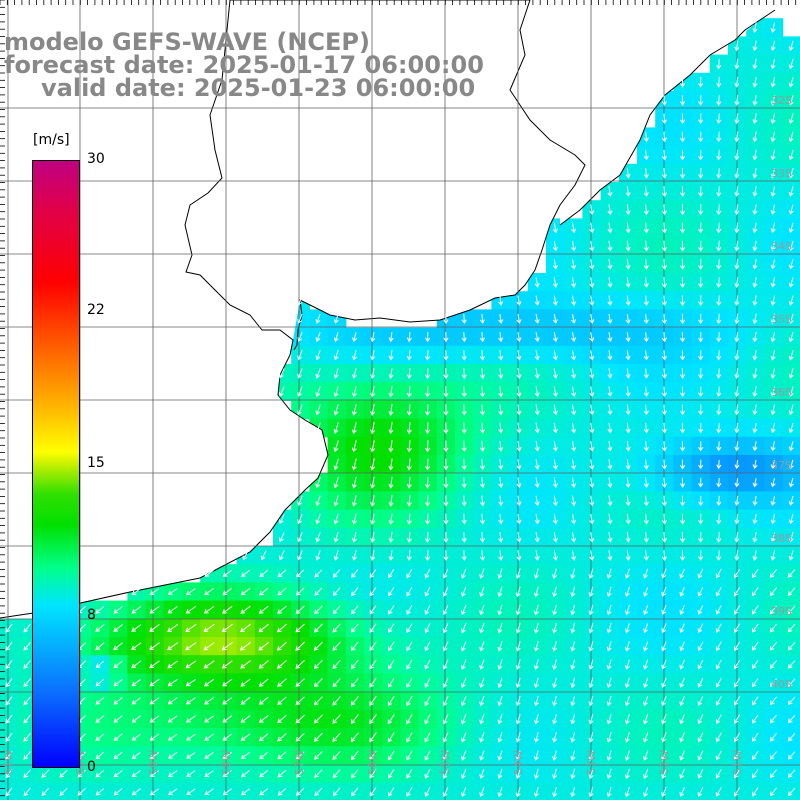 This screenshot has height=800, width=800. Describe the element at coordinates (445, 762) in the screenshot. I see `lon-label-55W: 55W` at that location.